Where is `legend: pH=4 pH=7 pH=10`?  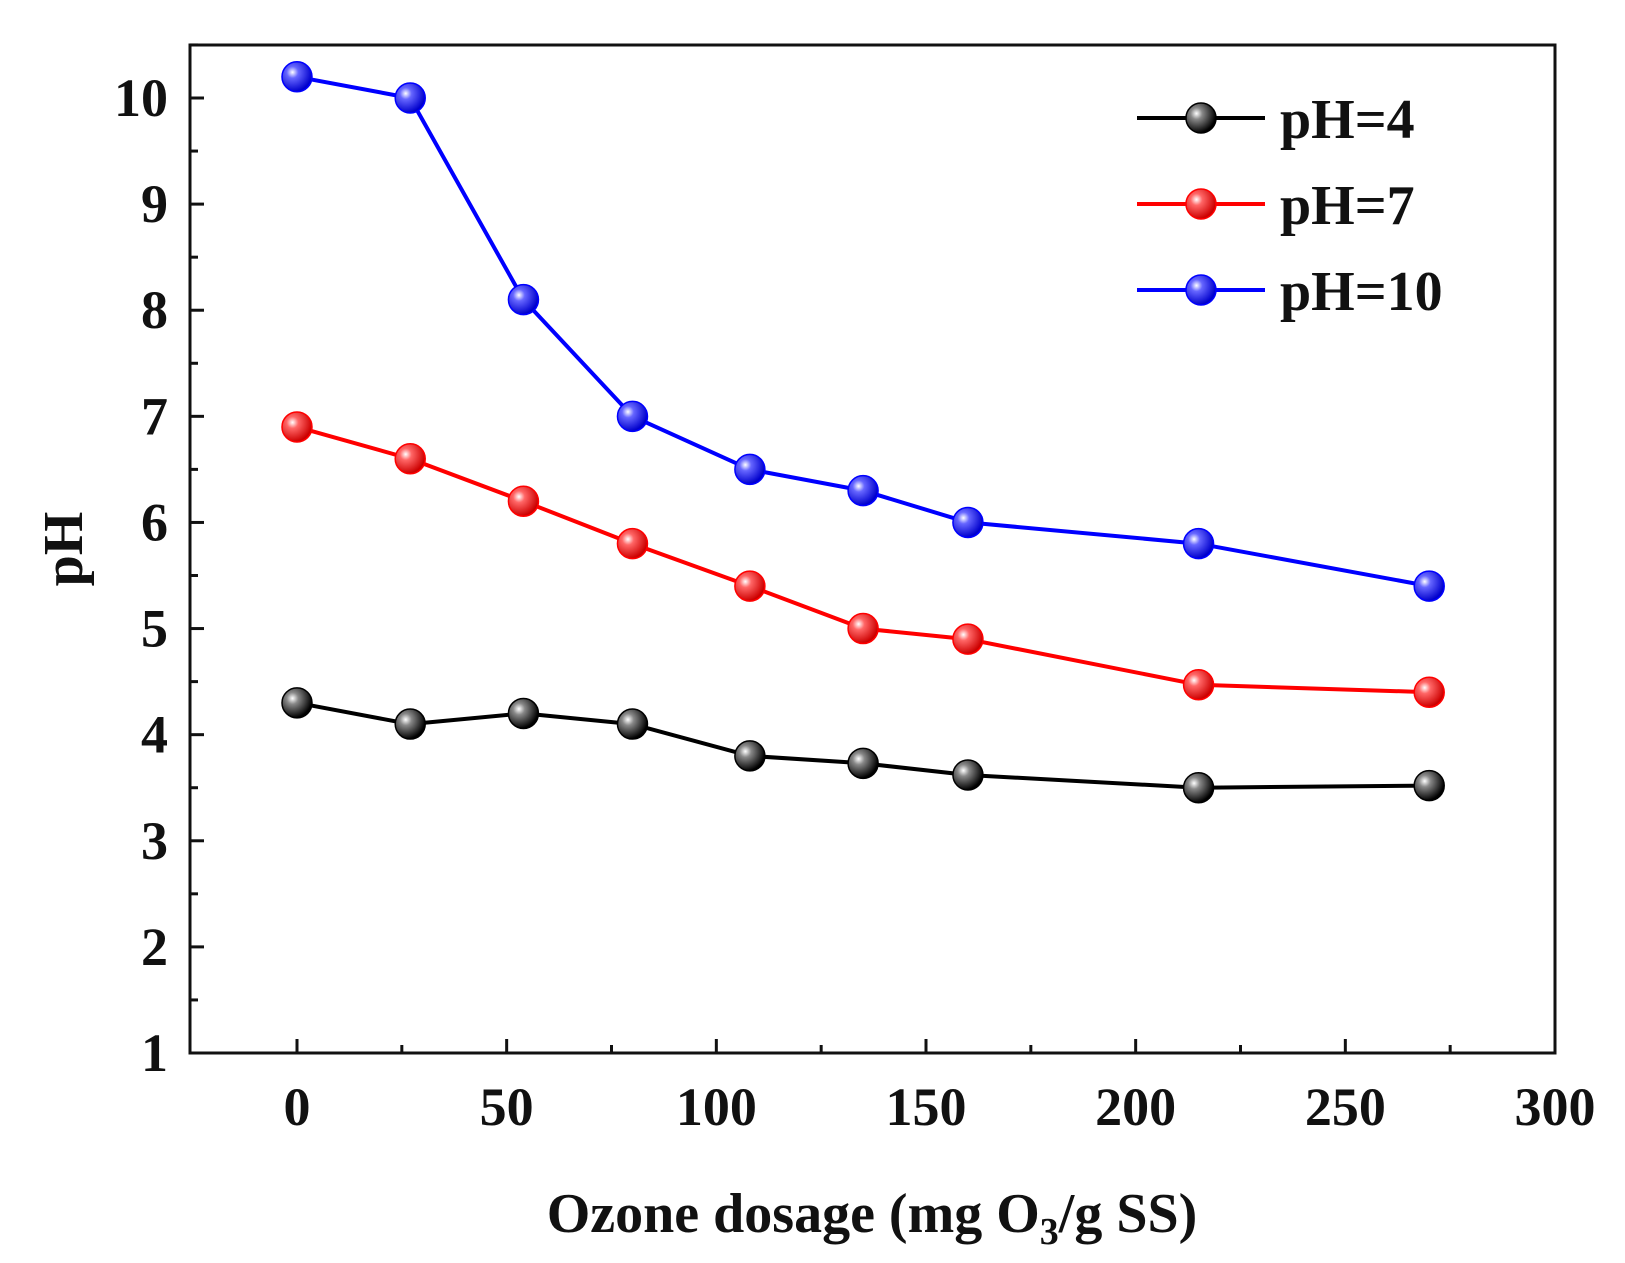 legend: pH=4 pH=7 pH=10 is located at coordinates (1290, 206).